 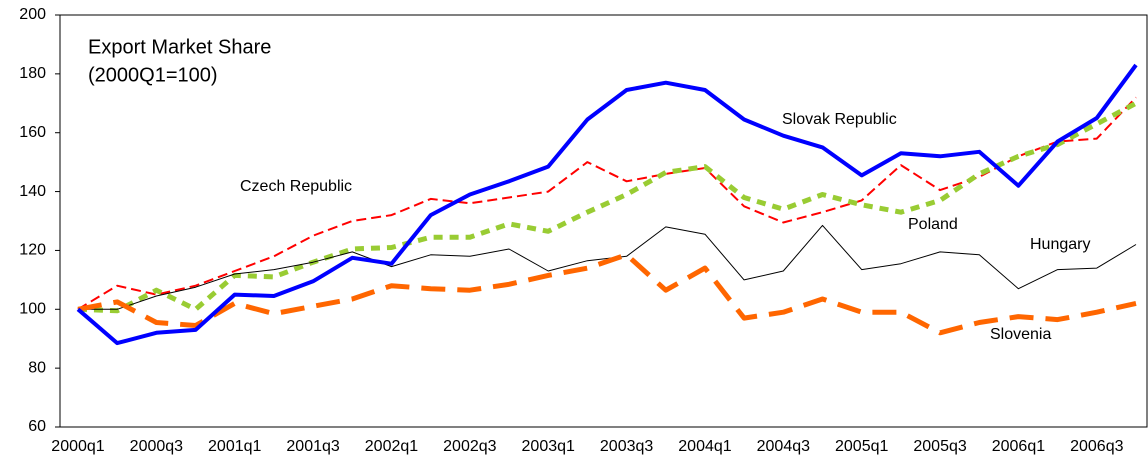 I want to click on series-label: Hungary, so click(x=1060, y=244).